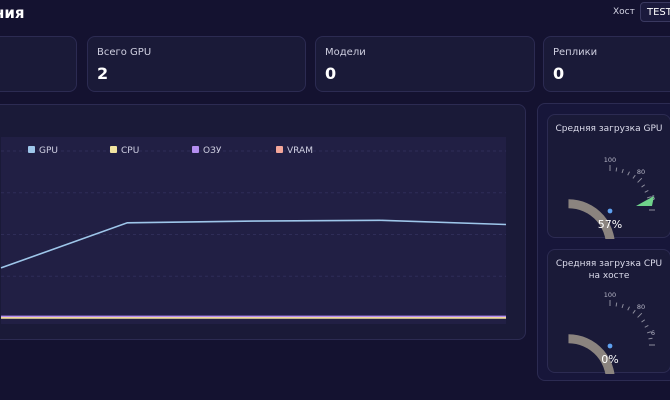 The height and width of the screenshot is (400, 670). What do you see at coordinates (655, 12) in the screenshot?
I see `host-select: TEST` at bounding box center [655, 12].